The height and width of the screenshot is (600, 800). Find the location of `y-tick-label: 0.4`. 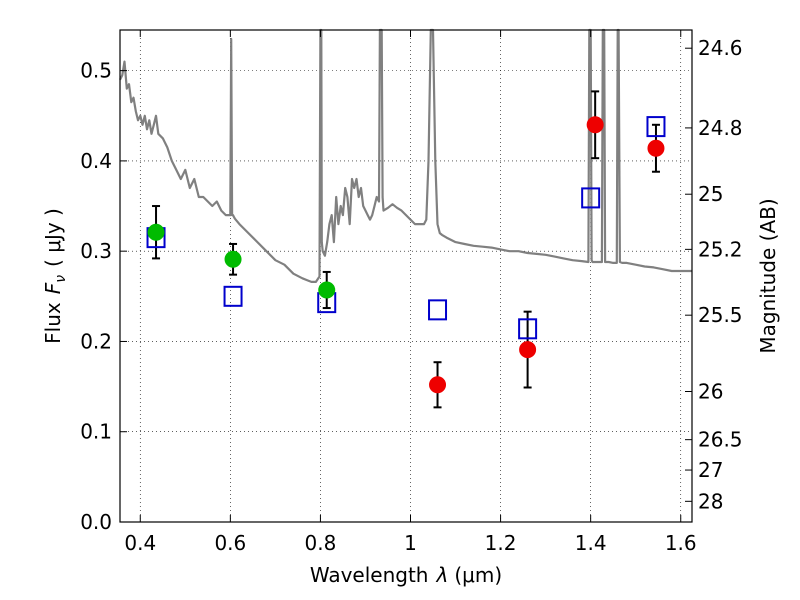

y-tick-label: 0.4 is located at coordinates (96, 161).